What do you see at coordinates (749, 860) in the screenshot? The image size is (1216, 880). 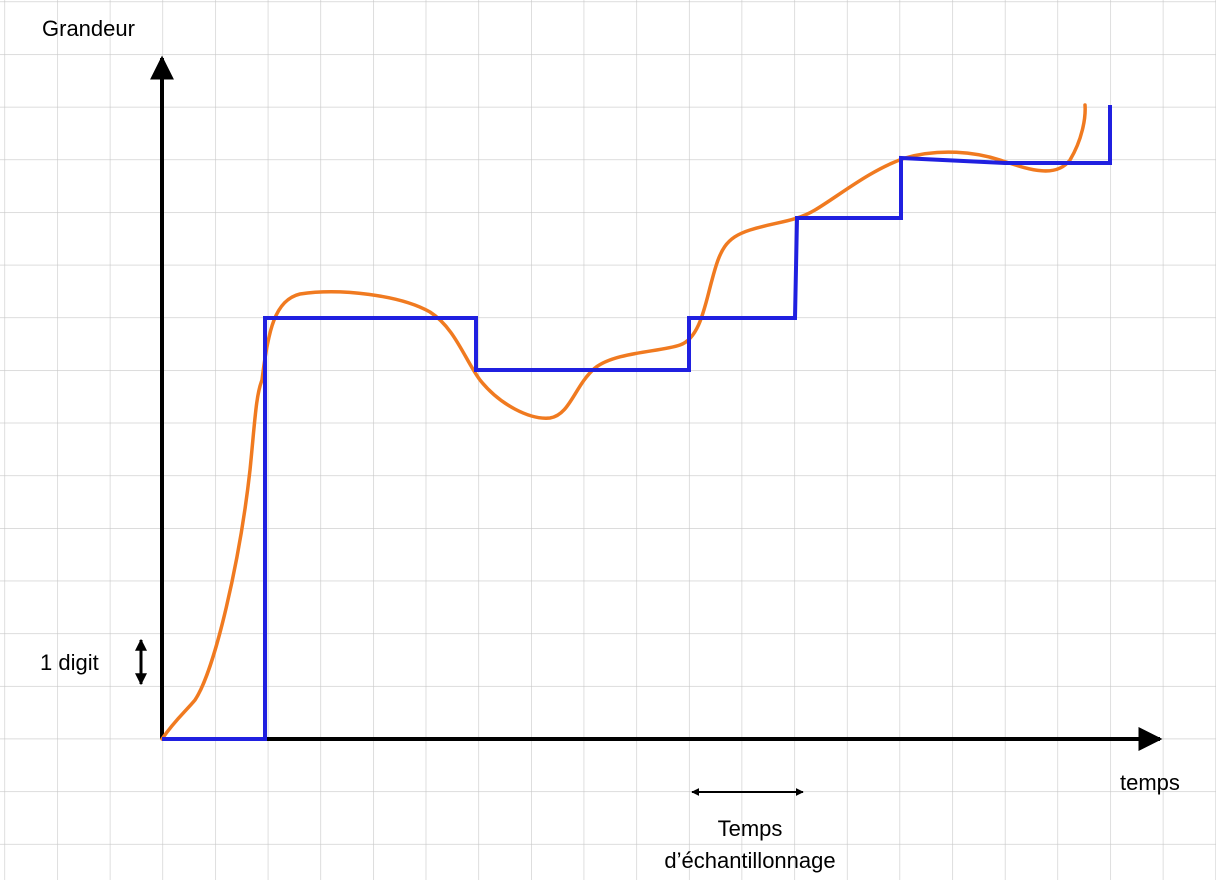 I see `sample-time-label: d’échantillonnage` at bounding box center [749, 860].